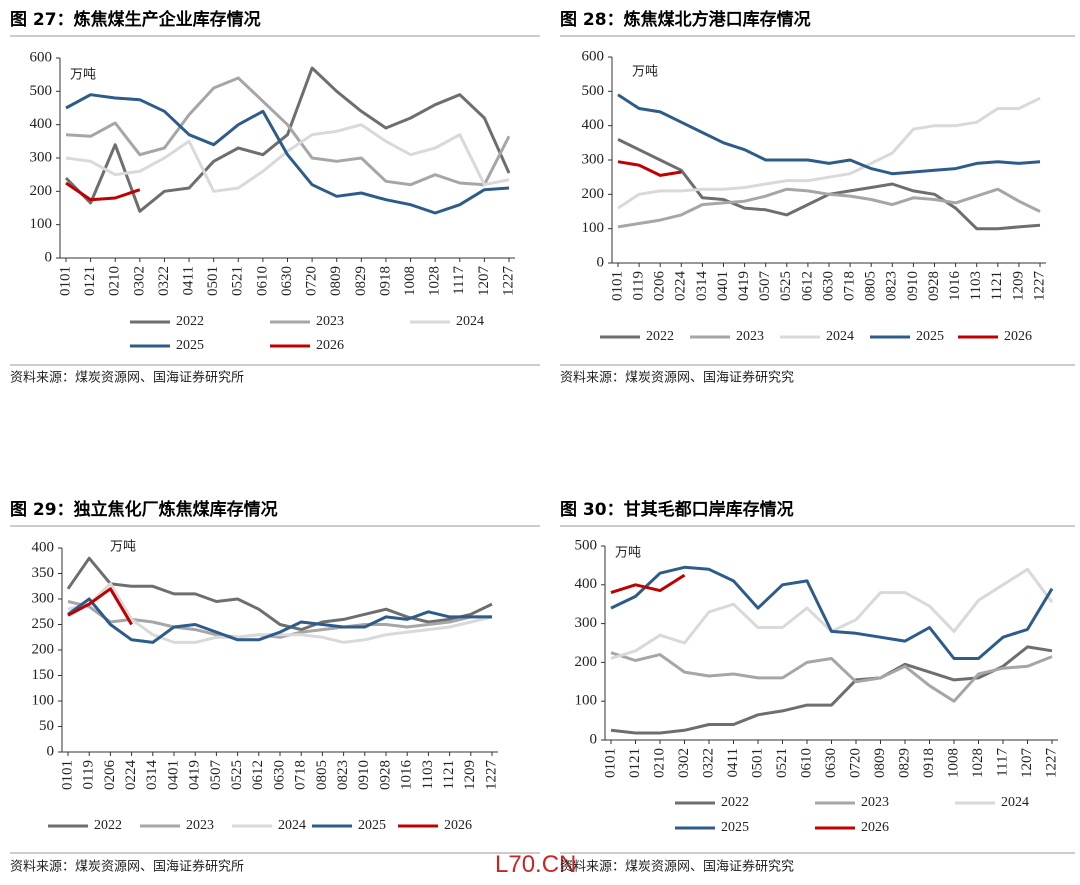 Image resolution: width=1080 pixels, height=885 pixels. Describe the element at coordinates (708, 763) in the screenshot. I see `x-tick-label: 0322` at that location.